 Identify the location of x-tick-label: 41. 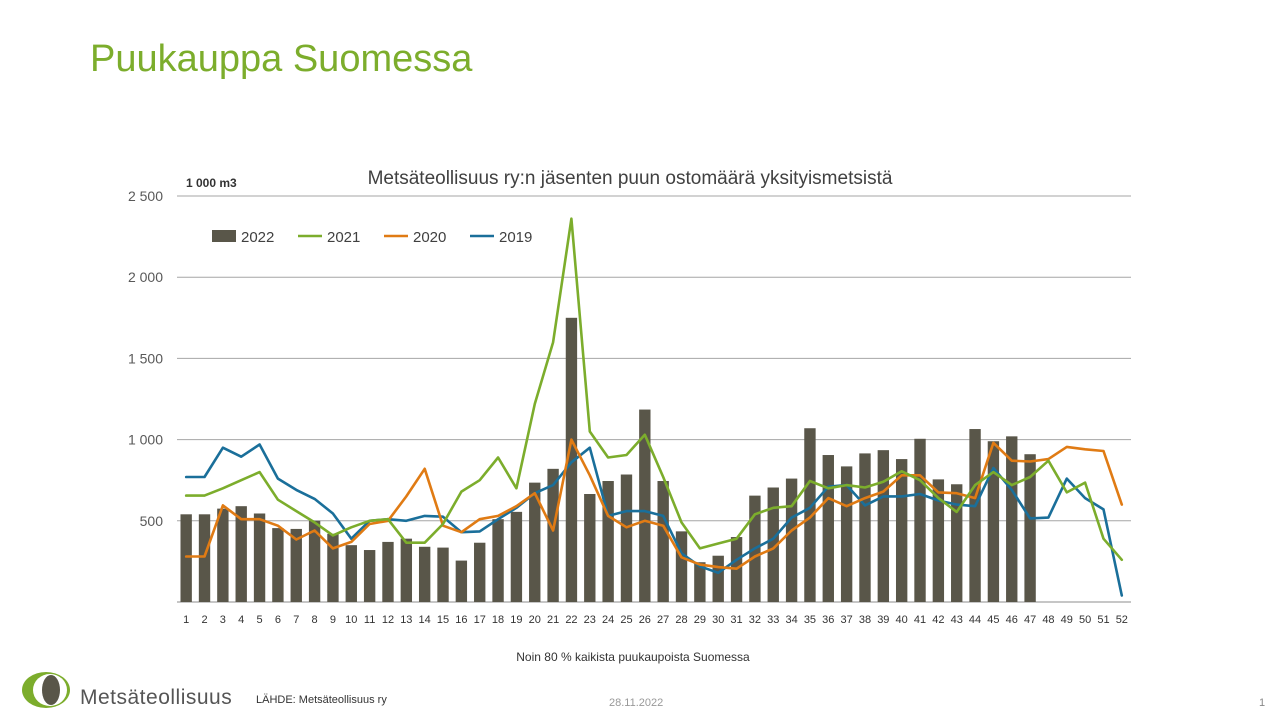
(920, 620).